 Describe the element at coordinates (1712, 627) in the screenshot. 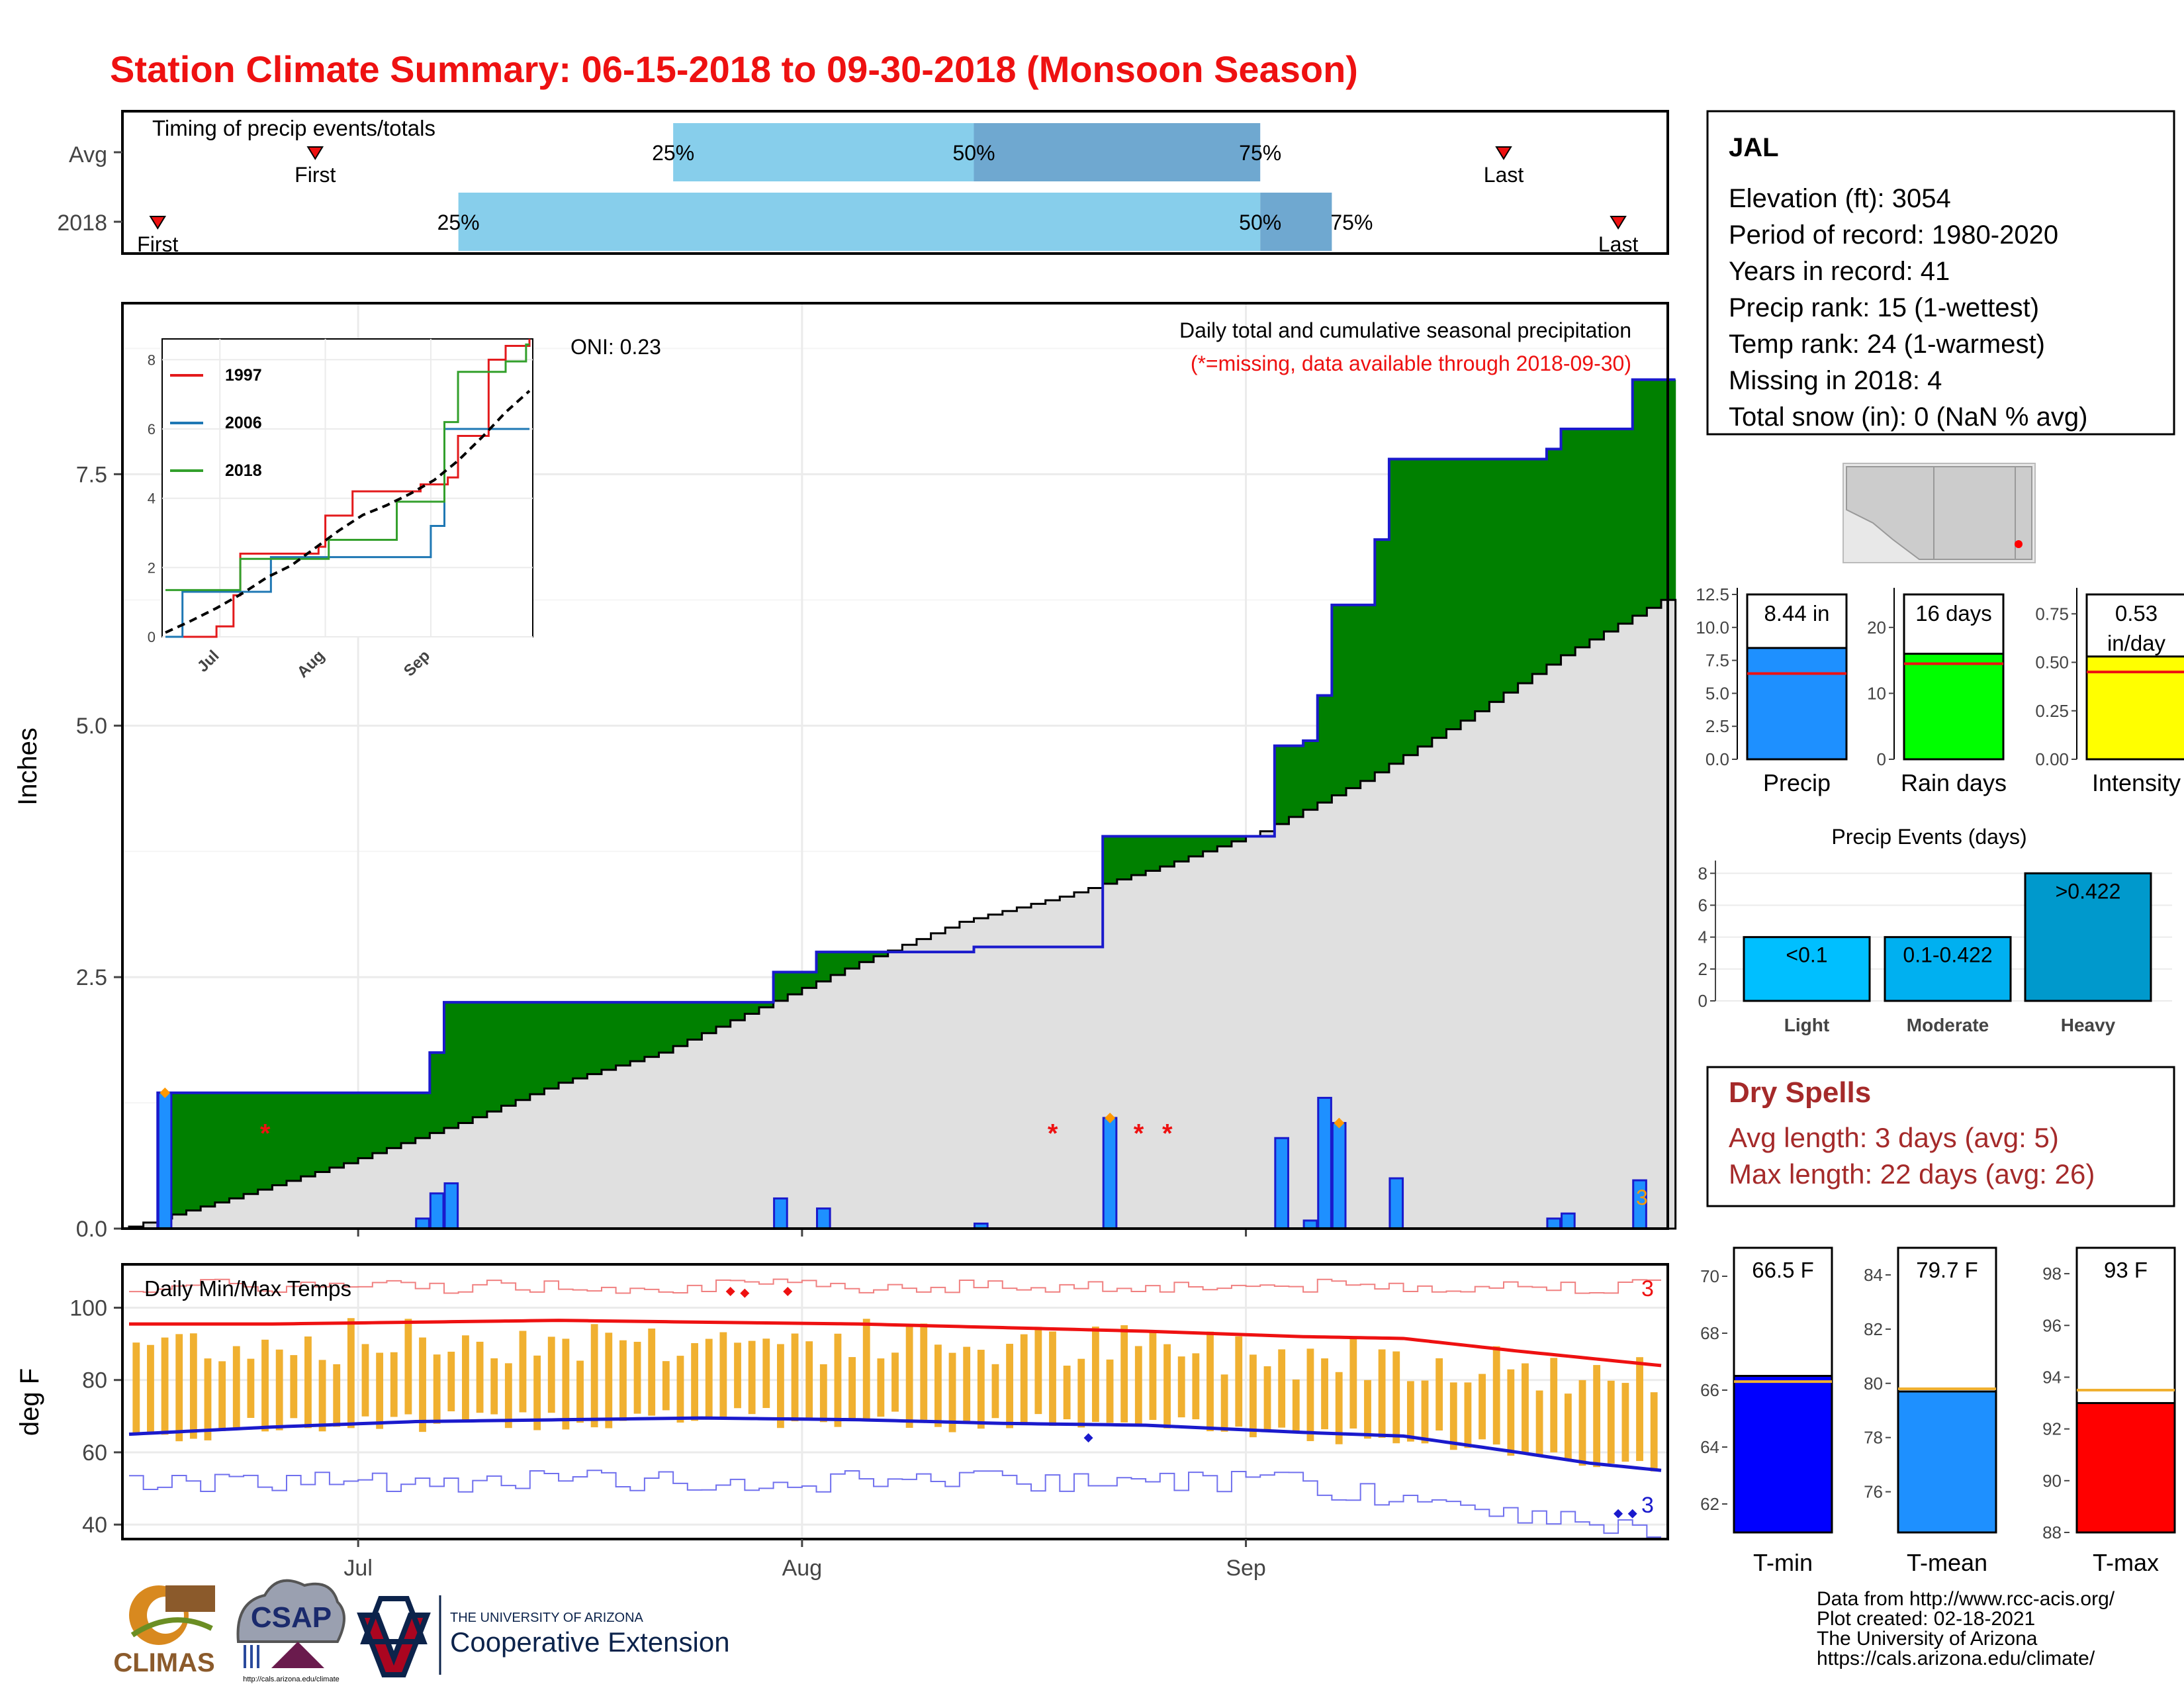

I see `summary-axis-tick-label: 10.0` at that location.